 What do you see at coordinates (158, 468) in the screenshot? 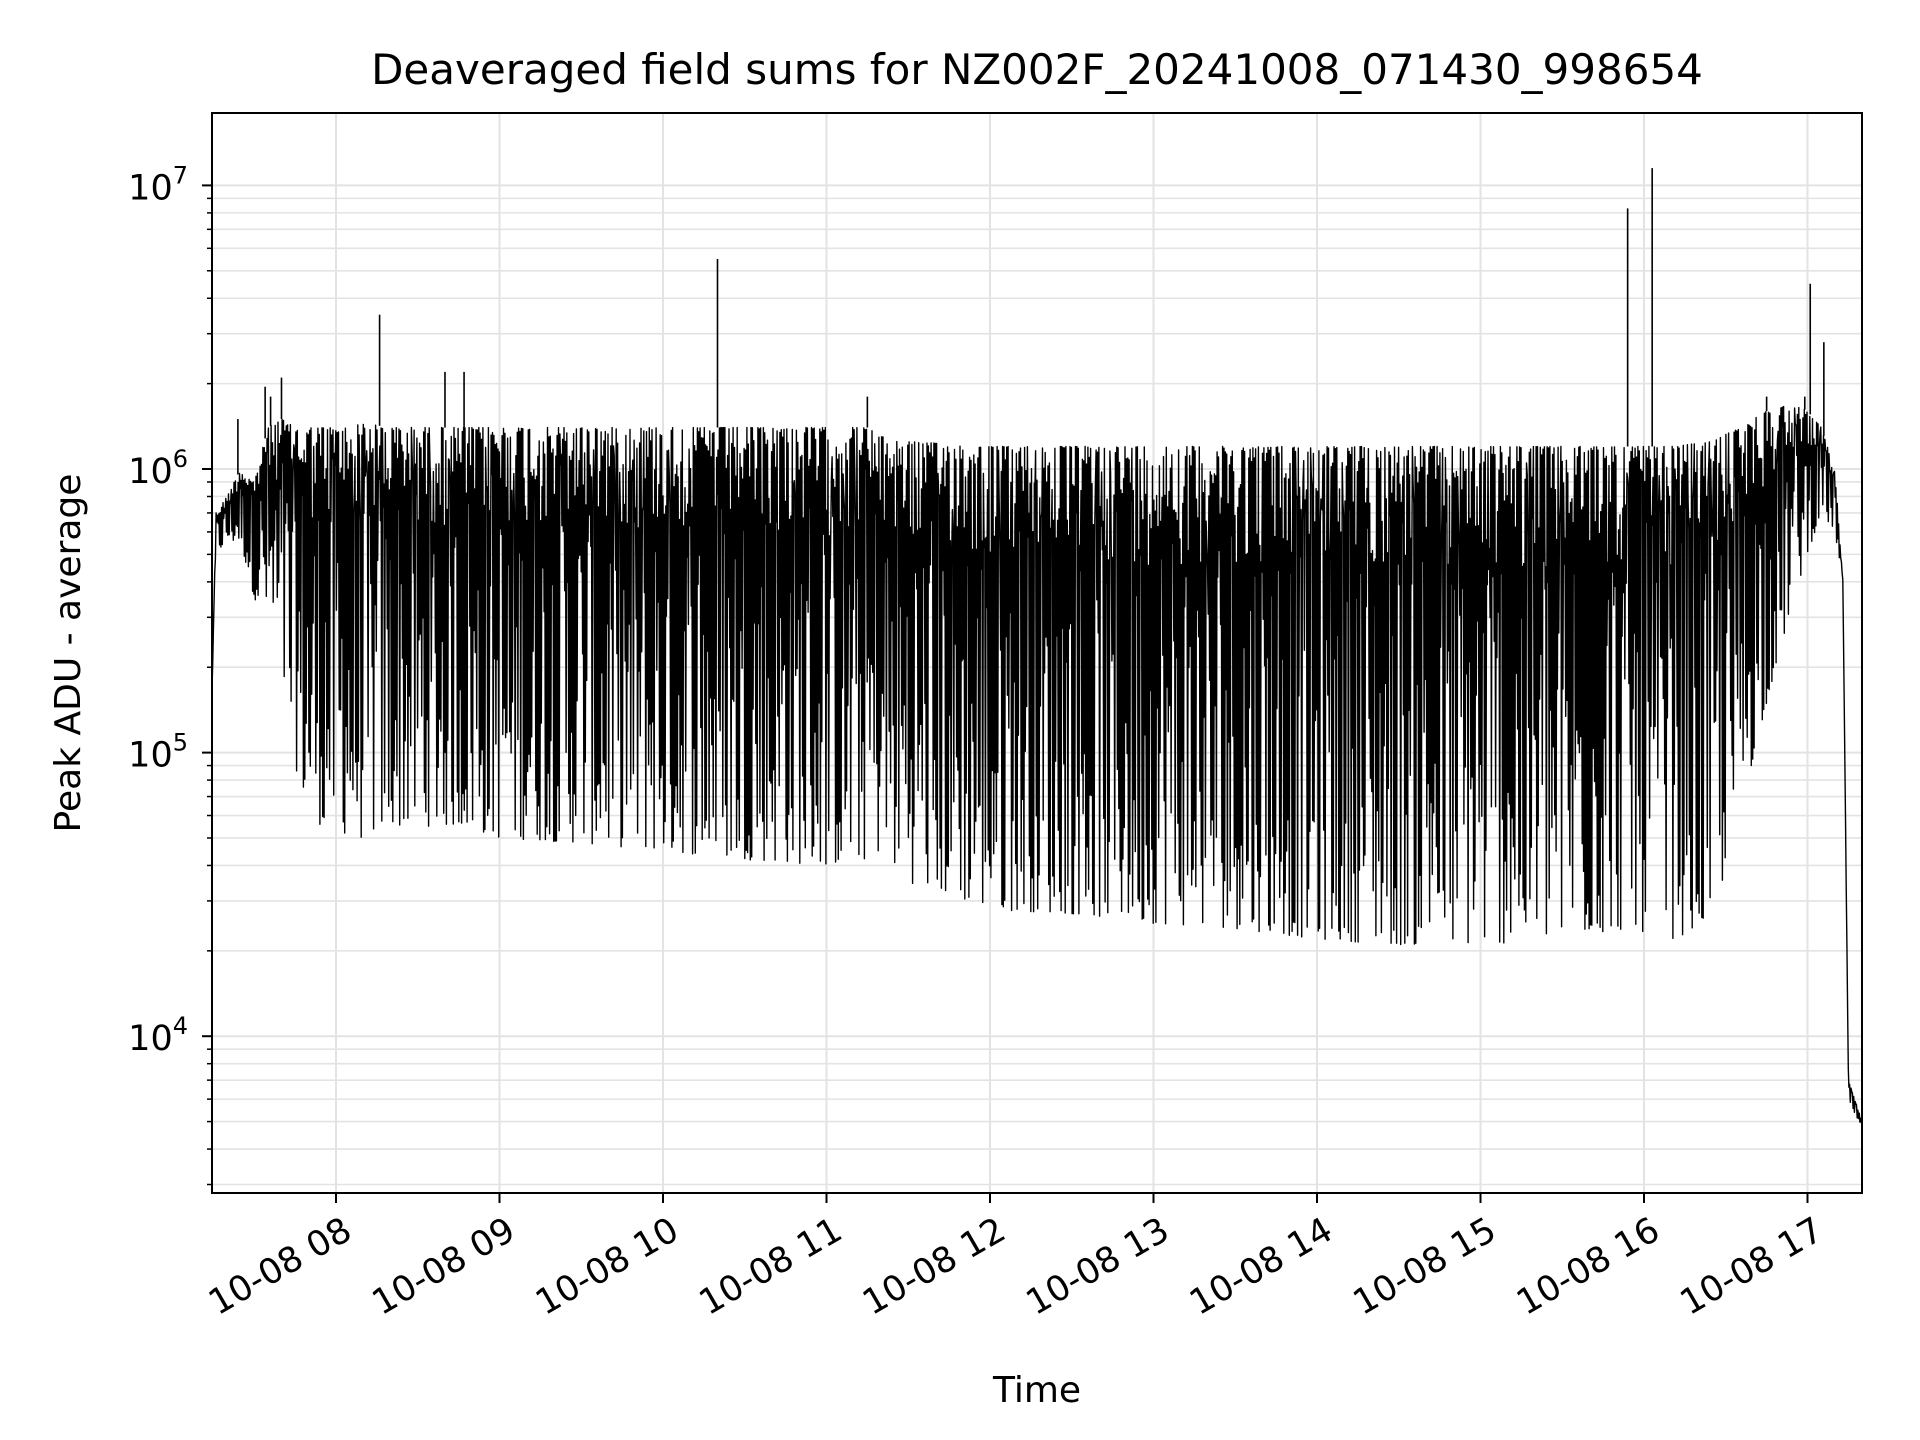
I see `y-tick-label: 10⁶` at bounding box center [158, 468].